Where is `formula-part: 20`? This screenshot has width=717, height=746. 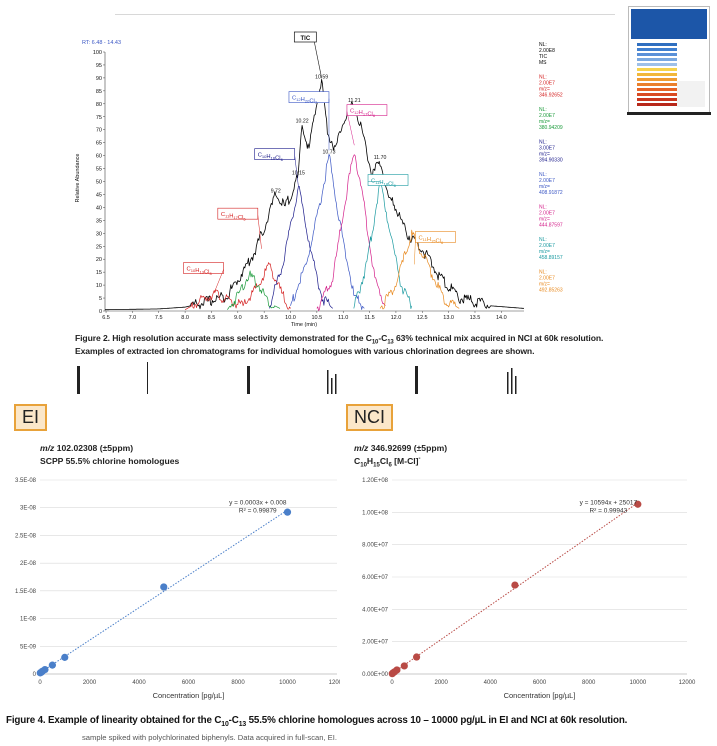
formula-part: 20 is located at coordinates (307, 101).